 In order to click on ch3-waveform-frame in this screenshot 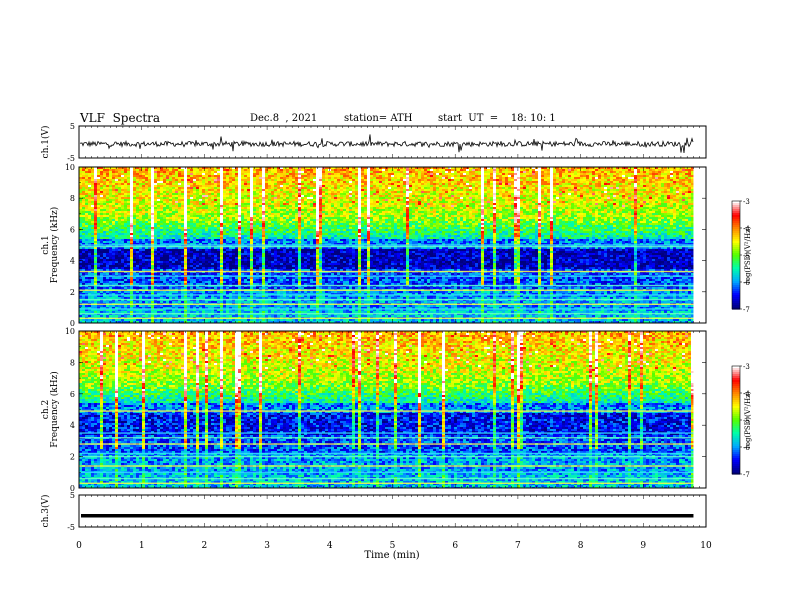, I will do `click(392, 511)`.